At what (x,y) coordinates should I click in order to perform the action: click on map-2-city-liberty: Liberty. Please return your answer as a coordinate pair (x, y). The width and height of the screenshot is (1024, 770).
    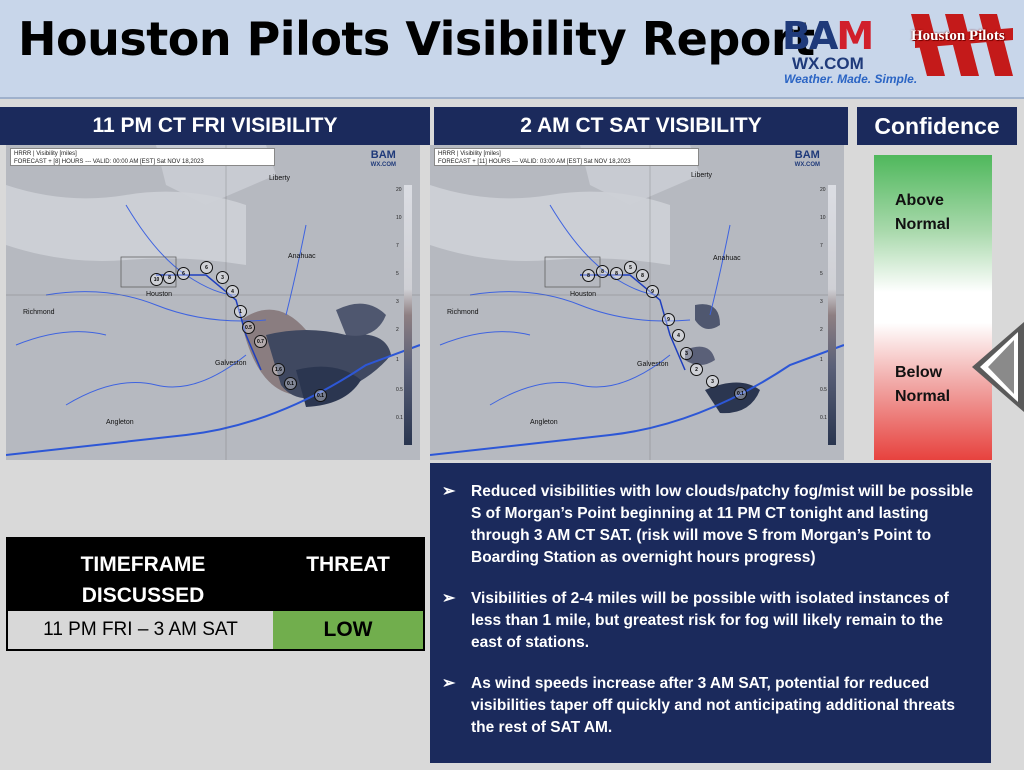
    Looking at the image, I should click on (702, 175).